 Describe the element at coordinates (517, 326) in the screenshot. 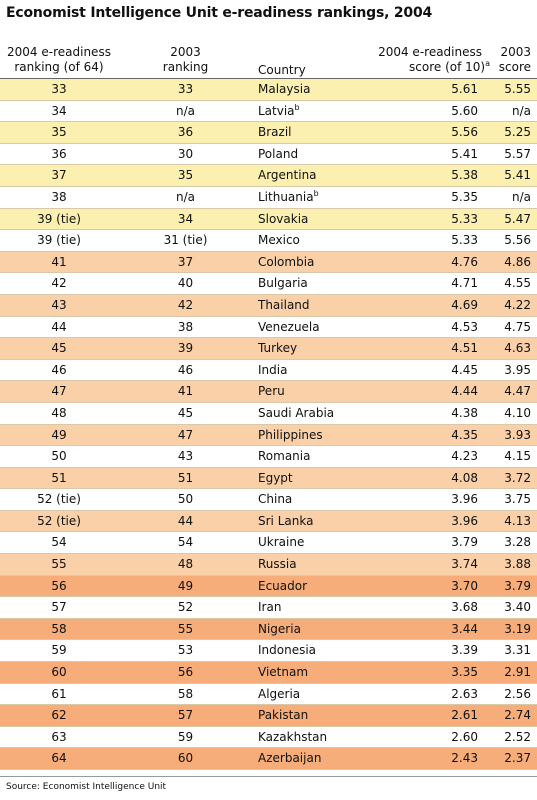

I see `cell-score-2003: 4.75` at that location.